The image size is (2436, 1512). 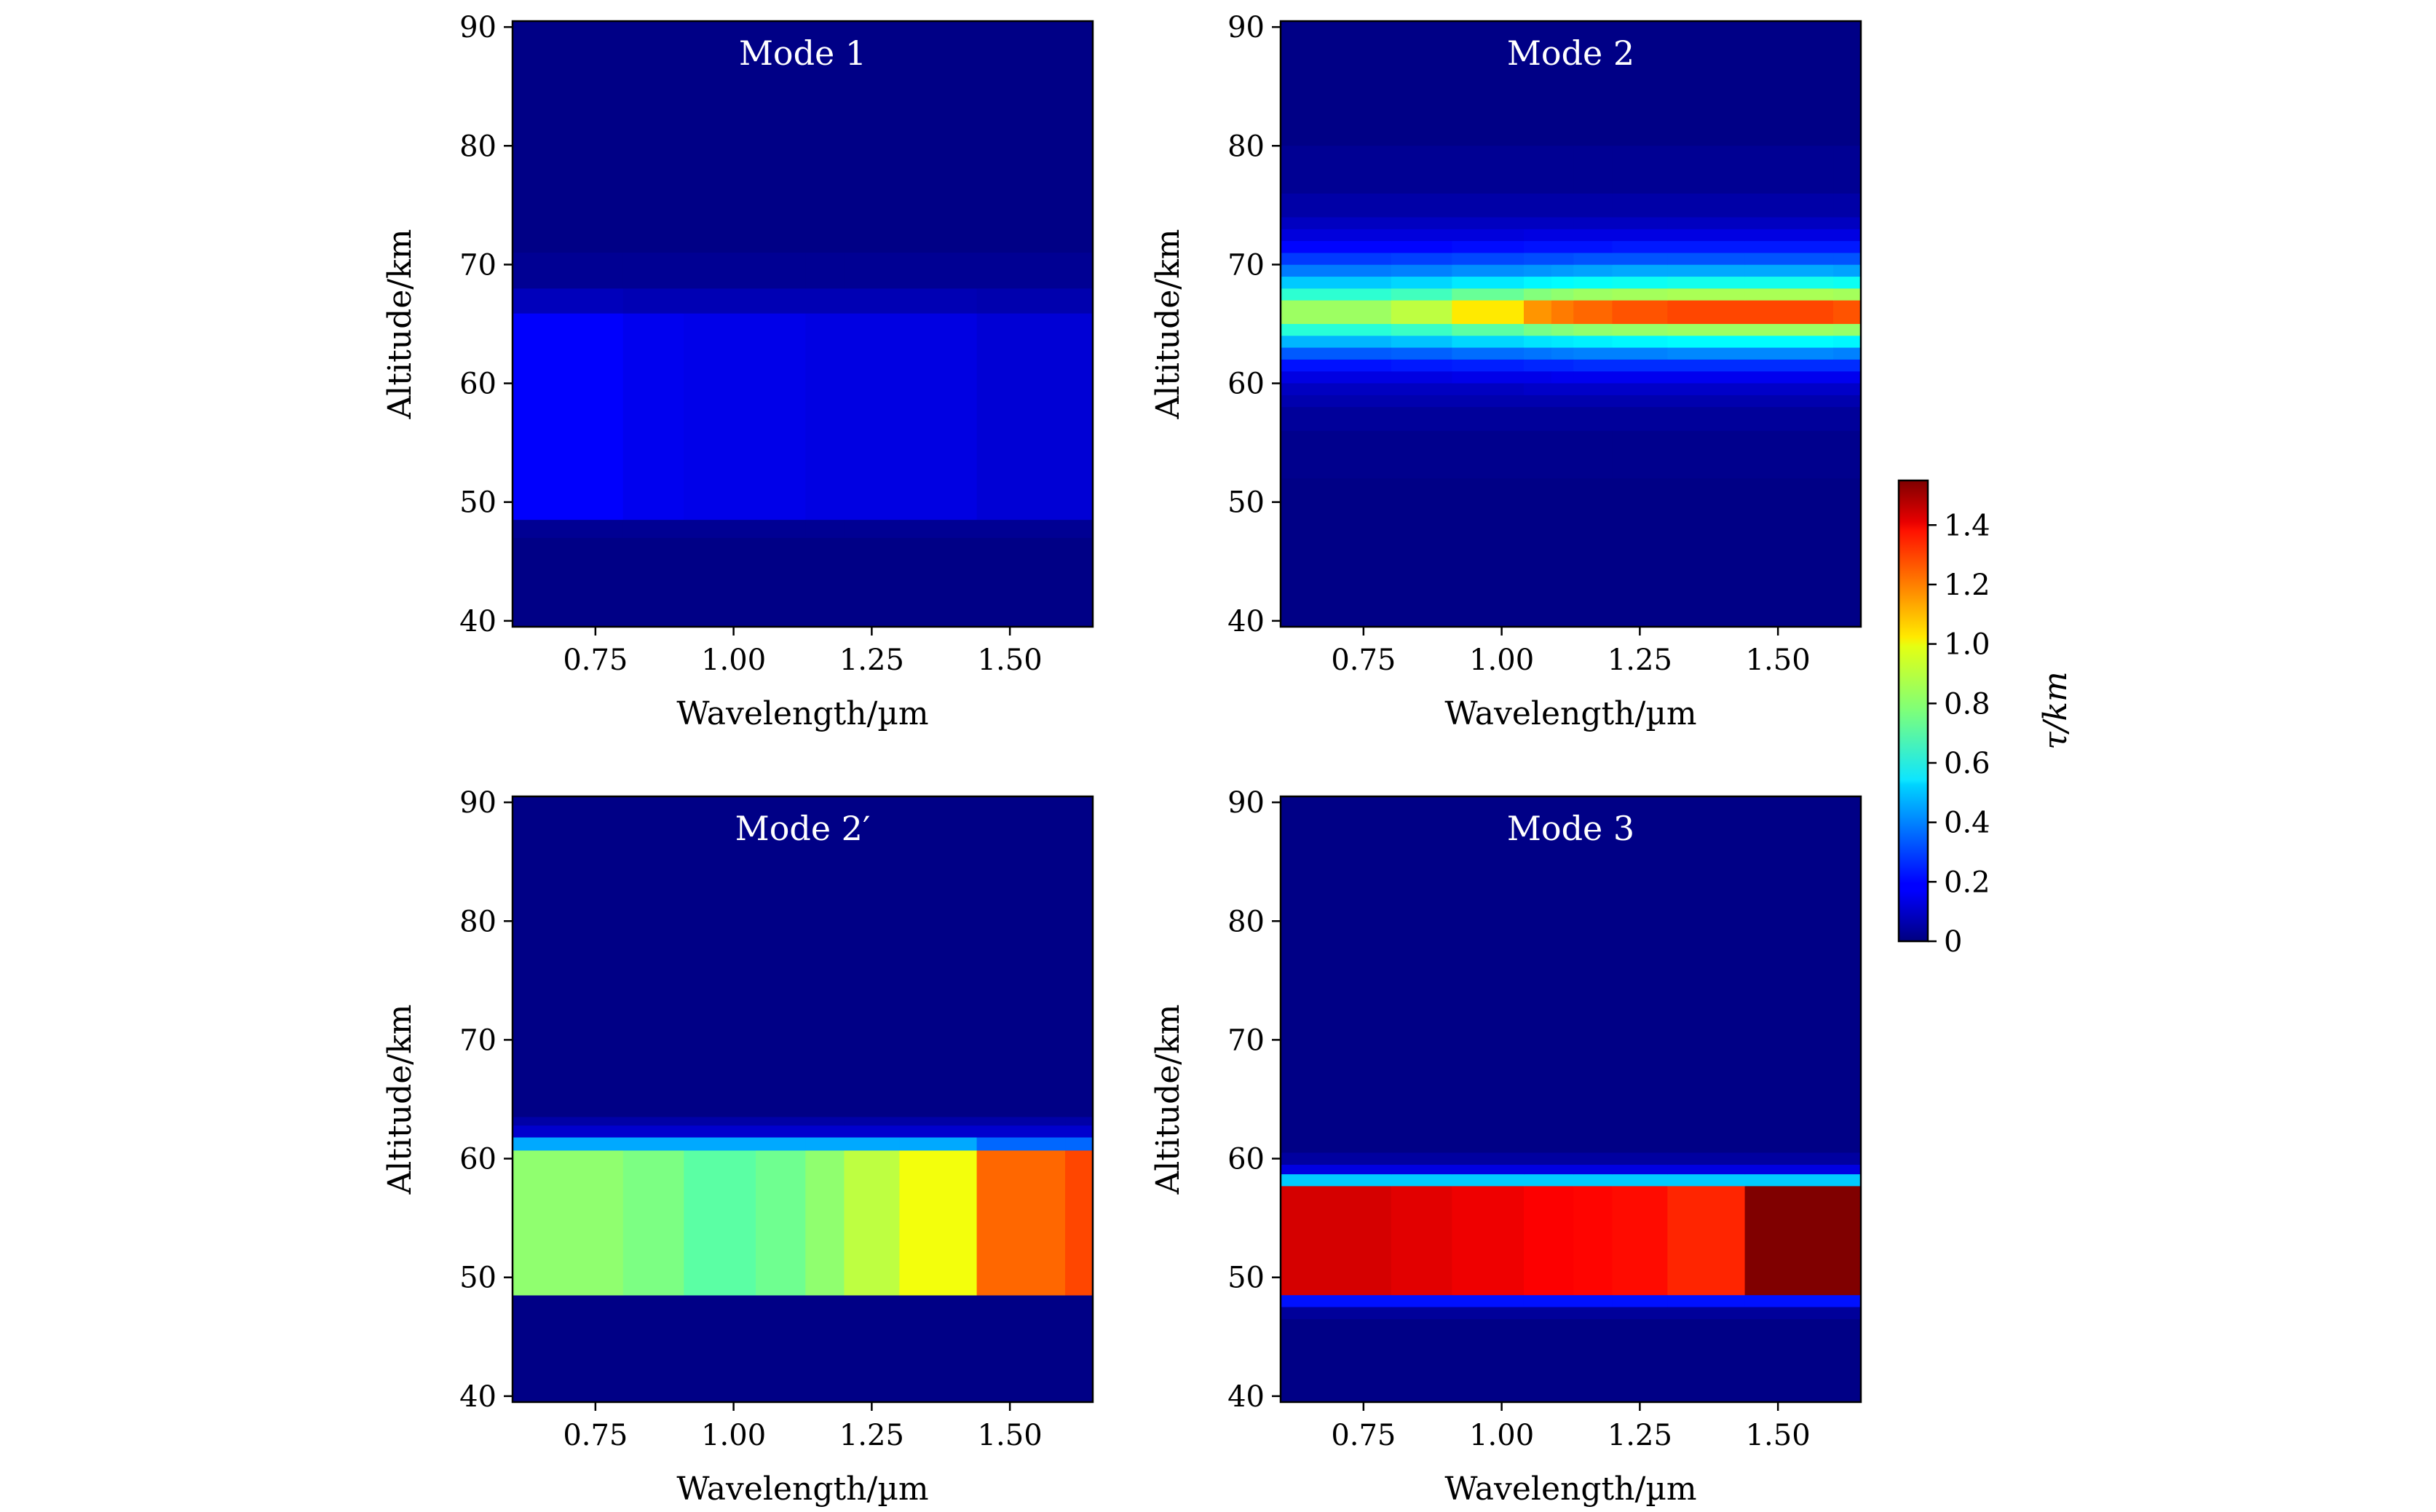 I want to click on x-tick-label: 1.00, so click(x=733, y=660).